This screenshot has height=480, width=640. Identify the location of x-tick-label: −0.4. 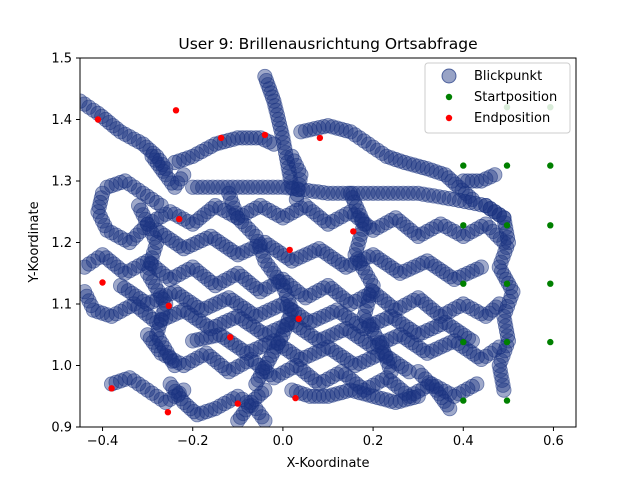
(103, 441).